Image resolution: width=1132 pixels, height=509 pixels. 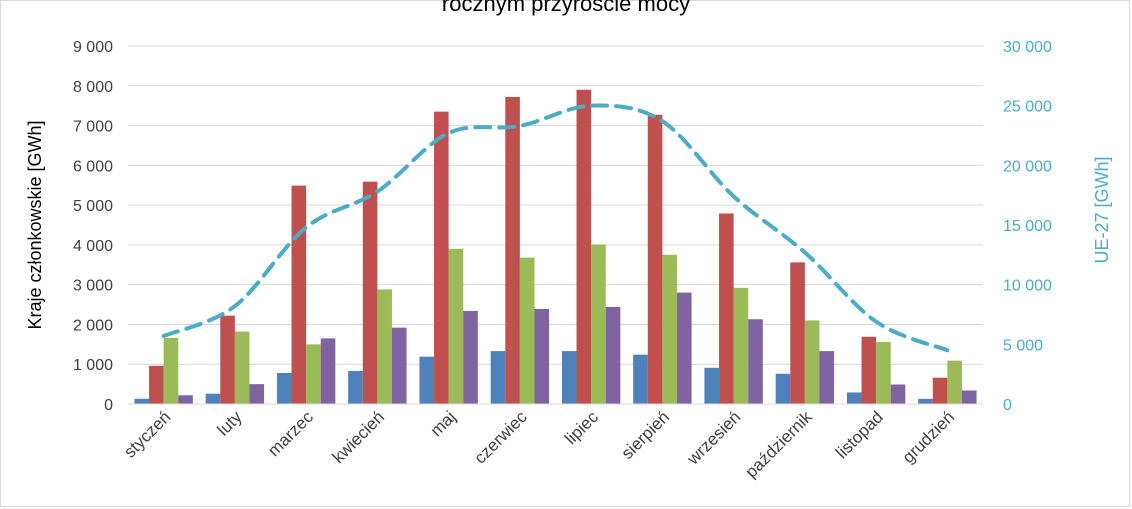 What do you see at coordinates (581, 427) in the screenshot?
I see `x-tick-label: lipiec` at bounding box center [581, 427].